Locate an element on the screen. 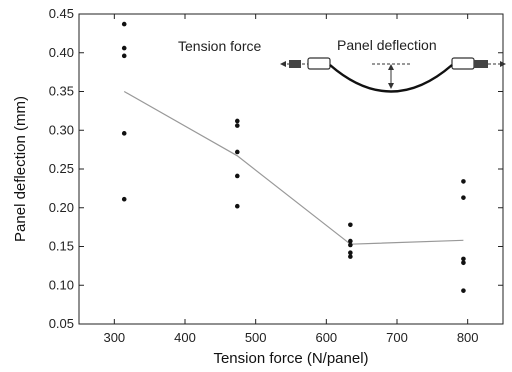 This screenshot has width=512, height=372. deflected-panel-curve is located at coordinates (391, 78).